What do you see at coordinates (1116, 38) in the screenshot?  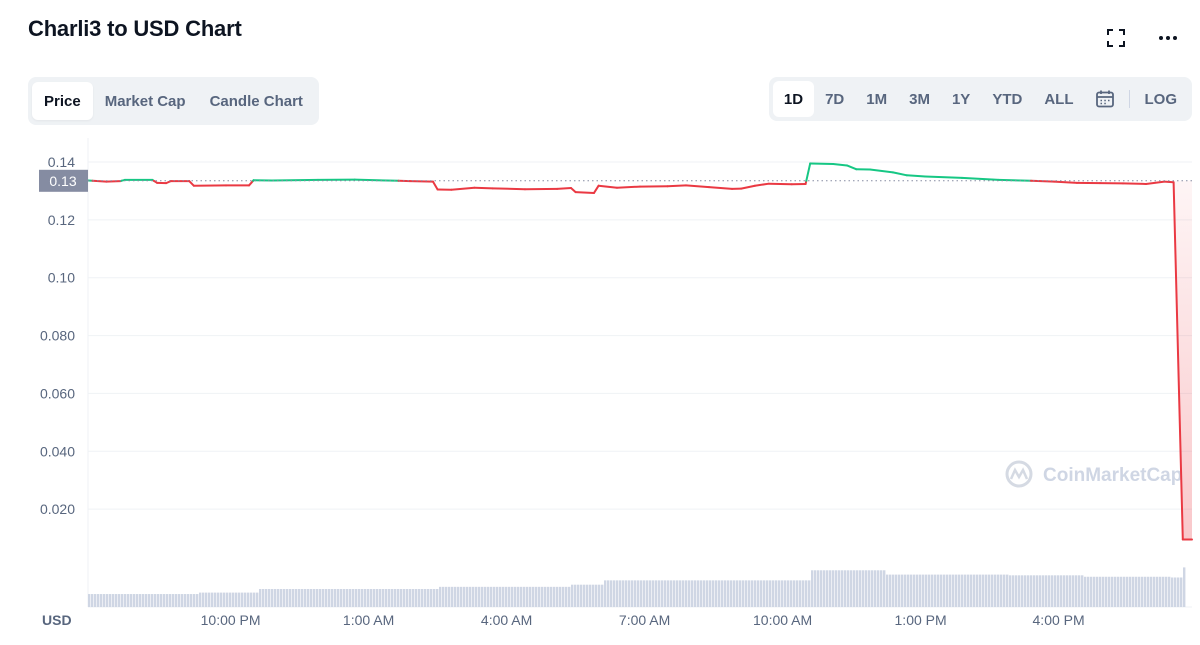 I see `fullscreen-icon` at bounding box center [1116, 38].